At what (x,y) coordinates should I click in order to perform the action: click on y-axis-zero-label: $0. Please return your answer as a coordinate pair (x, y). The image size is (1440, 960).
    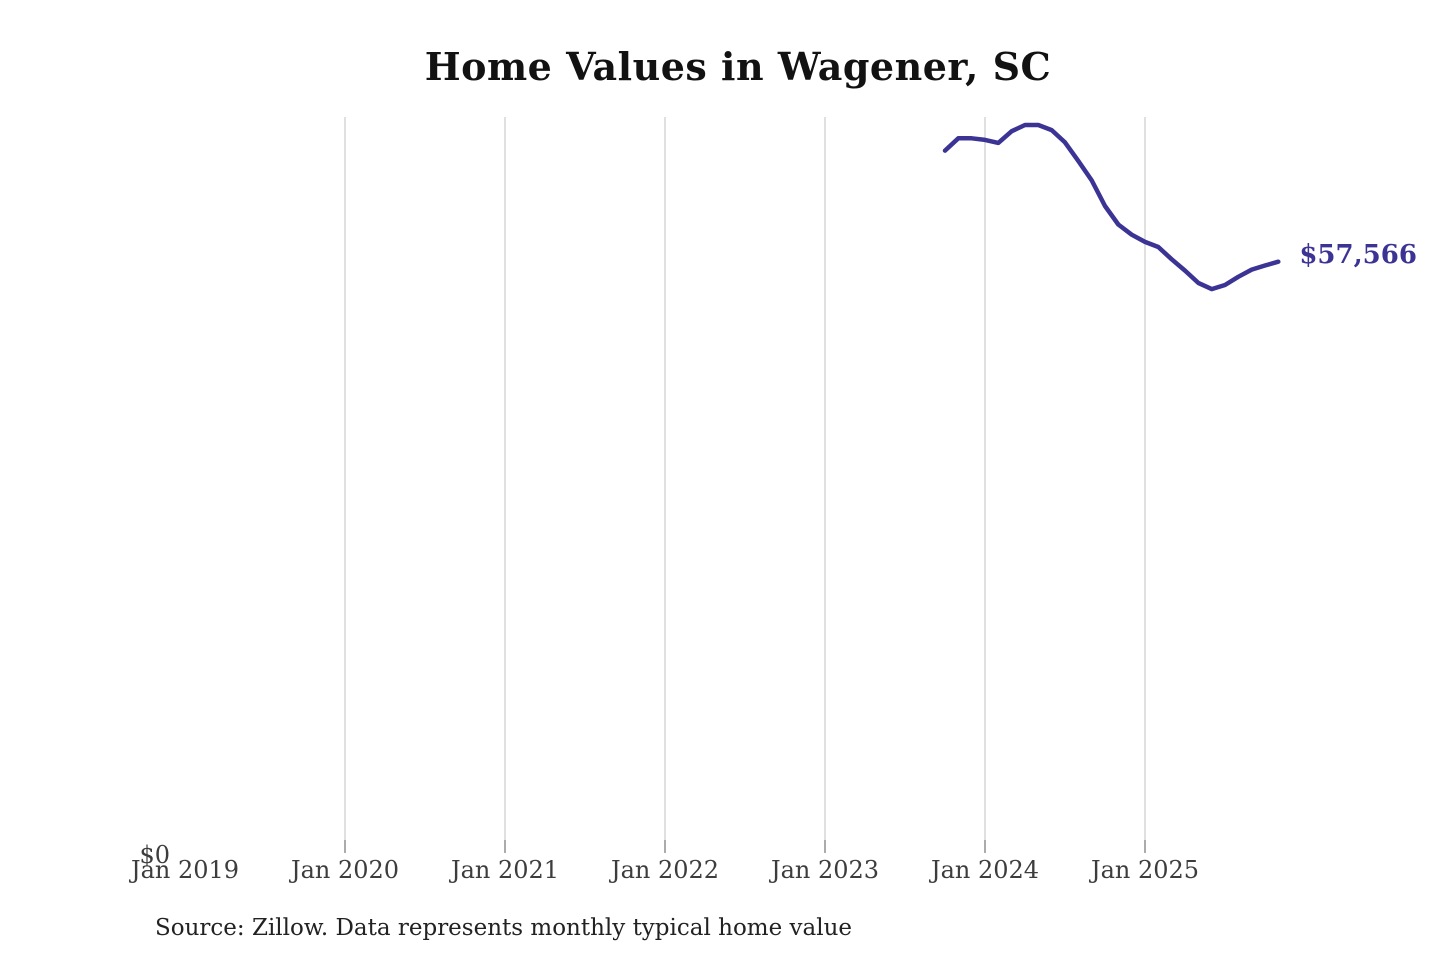
    Looking at the image, I should click on (154, 855).